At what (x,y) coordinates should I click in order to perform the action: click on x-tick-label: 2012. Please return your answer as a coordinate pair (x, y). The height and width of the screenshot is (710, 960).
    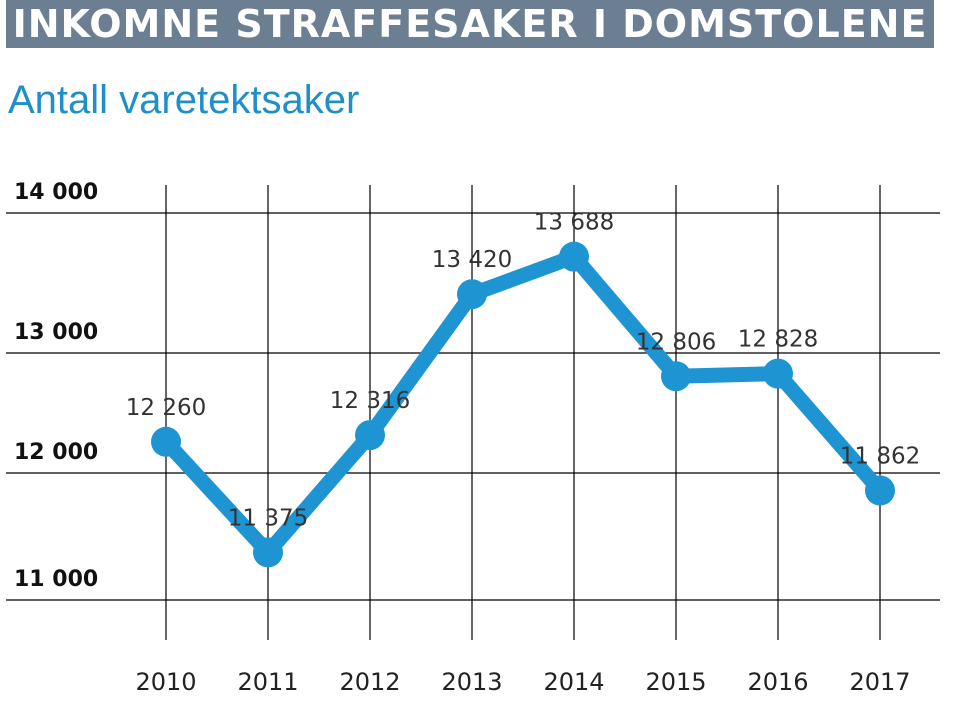
    Looking at the image, I should click on (369, 682).